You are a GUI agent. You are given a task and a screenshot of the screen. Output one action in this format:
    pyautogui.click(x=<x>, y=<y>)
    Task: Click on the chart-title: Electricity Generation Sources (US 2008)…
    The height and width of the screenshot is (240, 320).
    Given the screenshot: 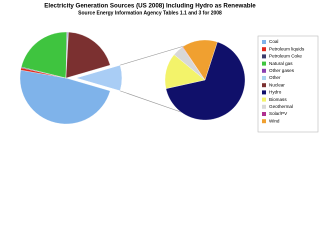 What is the action you would take?
    pyautogui.click(x=150, y=6)
    